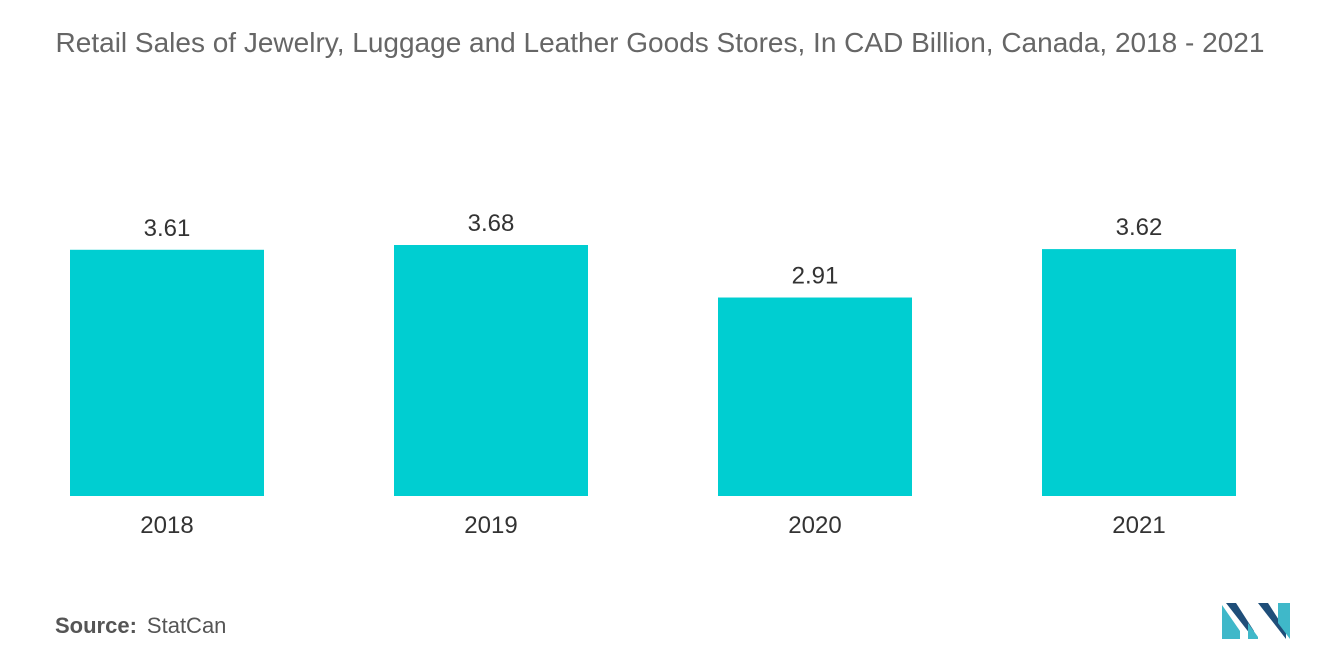  Describe the element at coordinates (491, 223) in the screenshot. I see `value-label-2019: 3.68` at that location.